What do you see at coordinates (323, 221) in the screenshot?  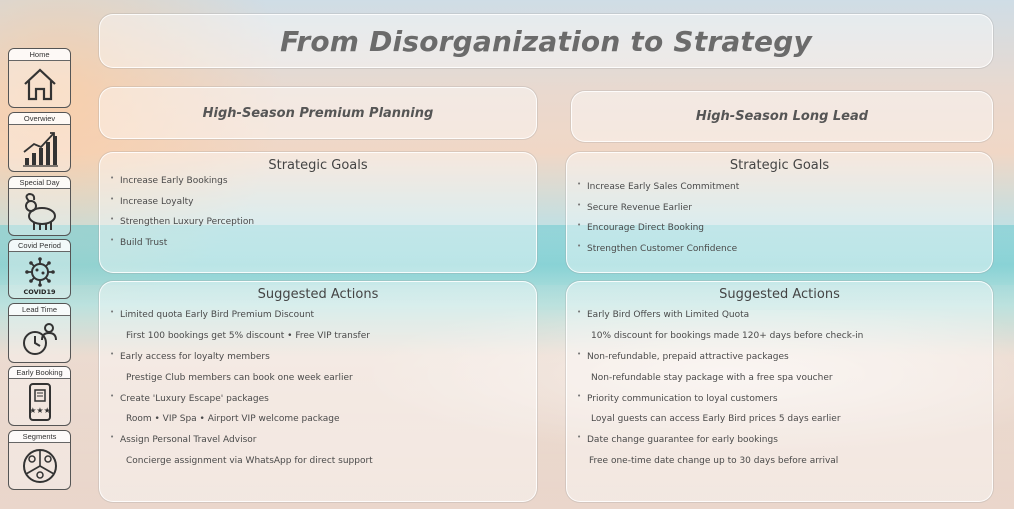 I see `list-item: Strengthen Luxury Perception` at bounding box center [323, 221].